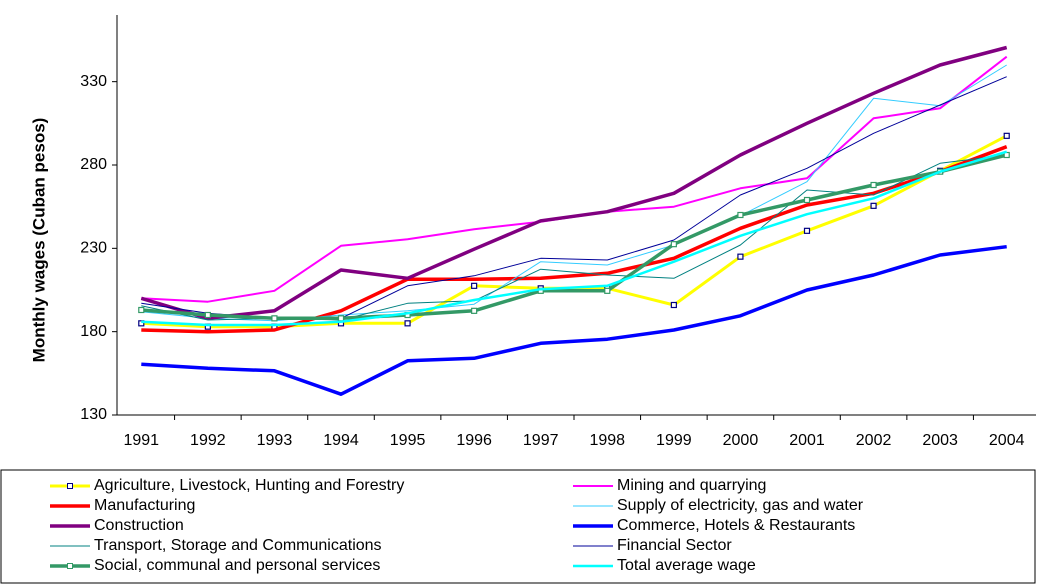 The width and height of the screenshot is (1038, 584). What do you see at coordinates (408, 440) in the screenshot?
I see `x-tick-label: 1995` at bounding box center [408, 440].